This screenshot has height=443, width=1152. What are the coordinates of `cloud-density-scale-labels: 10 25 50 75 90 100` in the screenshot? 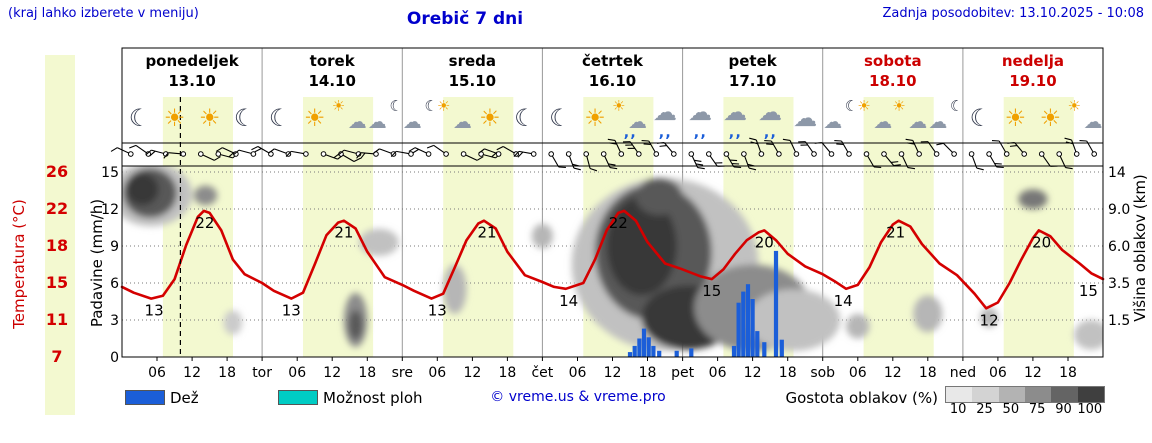 It's located at (1024, 409).